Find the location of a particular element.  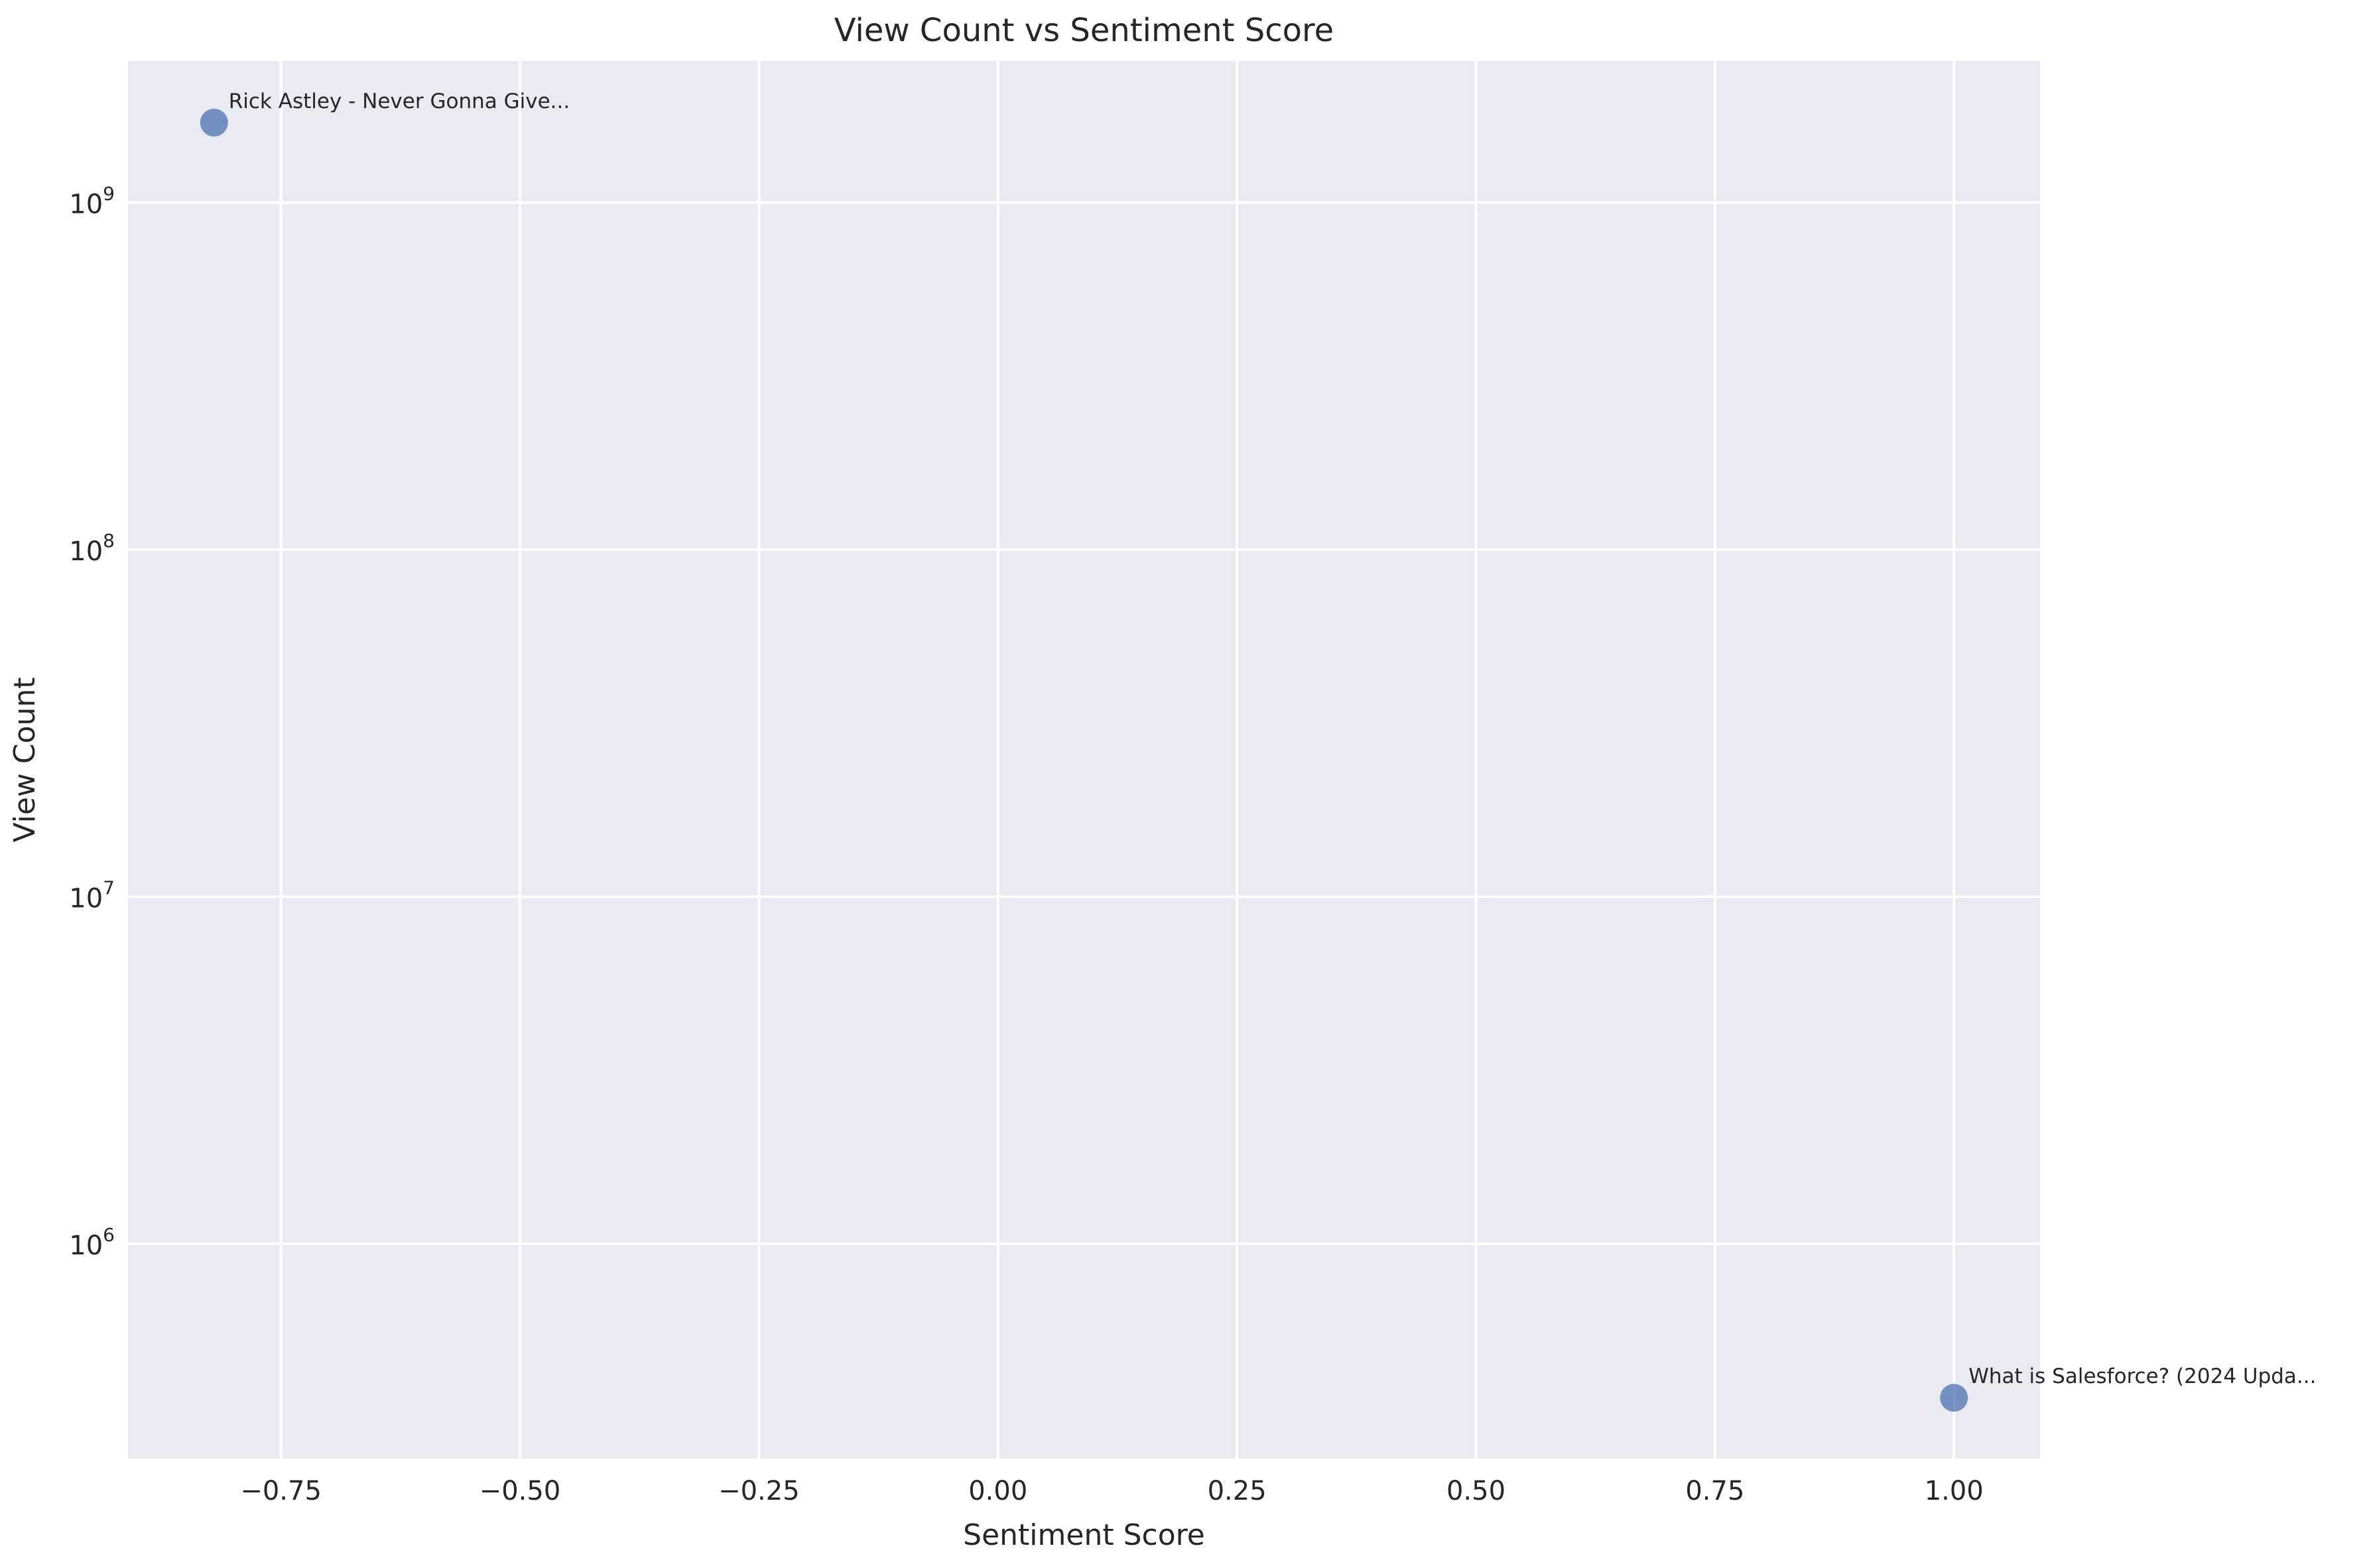

x-tick-label: 0.50 is located at coordinates (1476, 1491).